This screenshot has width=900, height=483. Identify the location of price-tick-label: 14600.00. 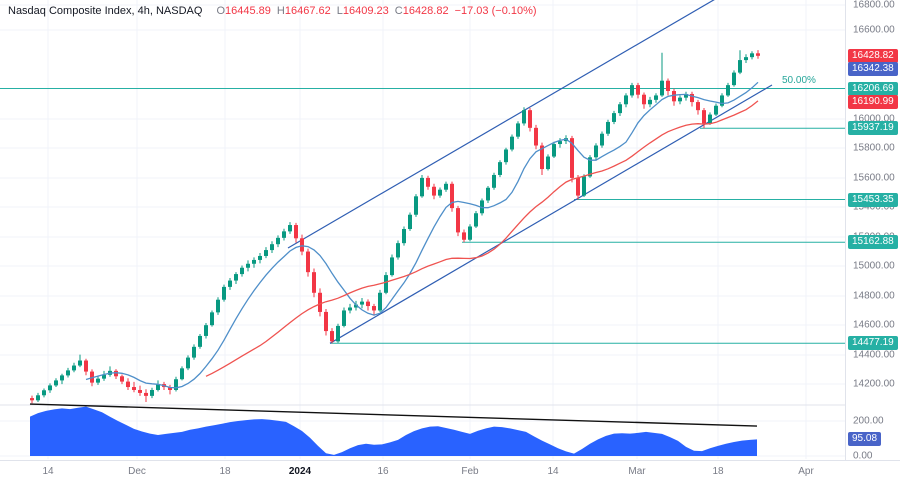
(874, 325).